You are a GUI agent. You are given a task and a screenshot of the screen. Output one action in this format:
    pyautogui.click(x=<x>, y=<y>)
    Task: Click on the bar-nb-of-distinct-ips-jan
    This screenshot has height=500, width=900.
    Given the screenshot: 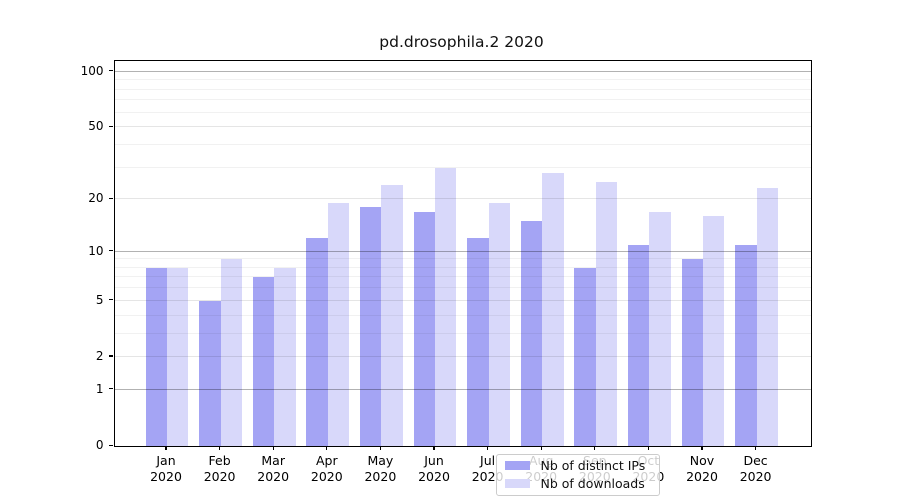 What is the action you would take?
    pyautogui.click(x=156, y=356)
    